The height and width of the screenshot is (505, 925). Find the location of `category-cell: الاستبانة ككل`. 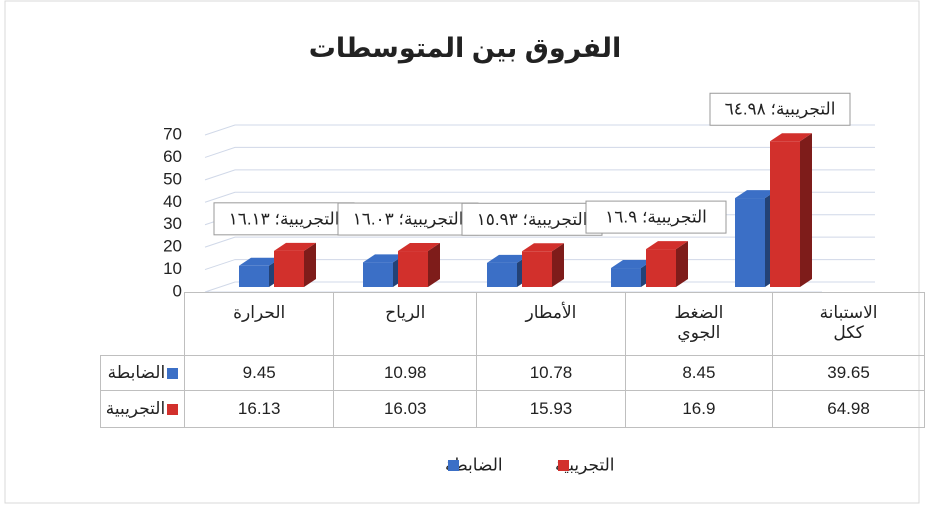

category-cell: الاستبانة ككل is located at coordinates (848, 324).